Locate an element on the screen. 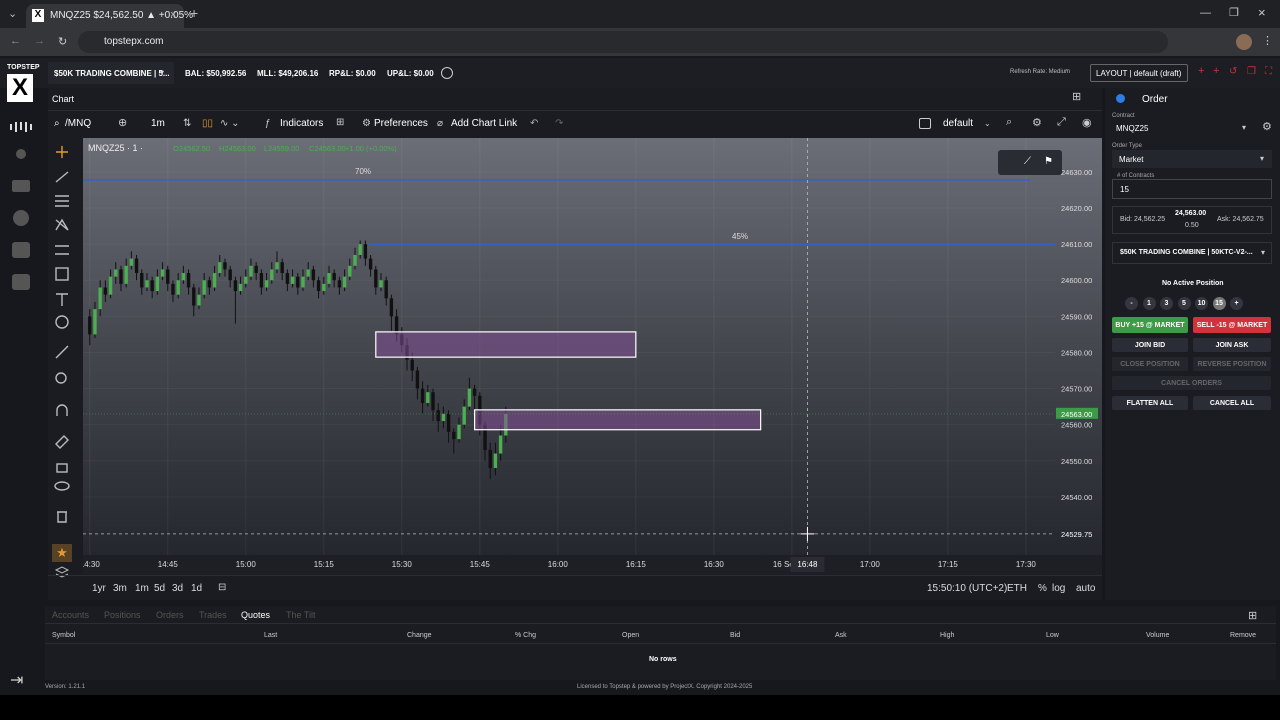 The width and height of the screenshot is (1280, 720). popout: ❐ is located at coordinates (1251, 71).